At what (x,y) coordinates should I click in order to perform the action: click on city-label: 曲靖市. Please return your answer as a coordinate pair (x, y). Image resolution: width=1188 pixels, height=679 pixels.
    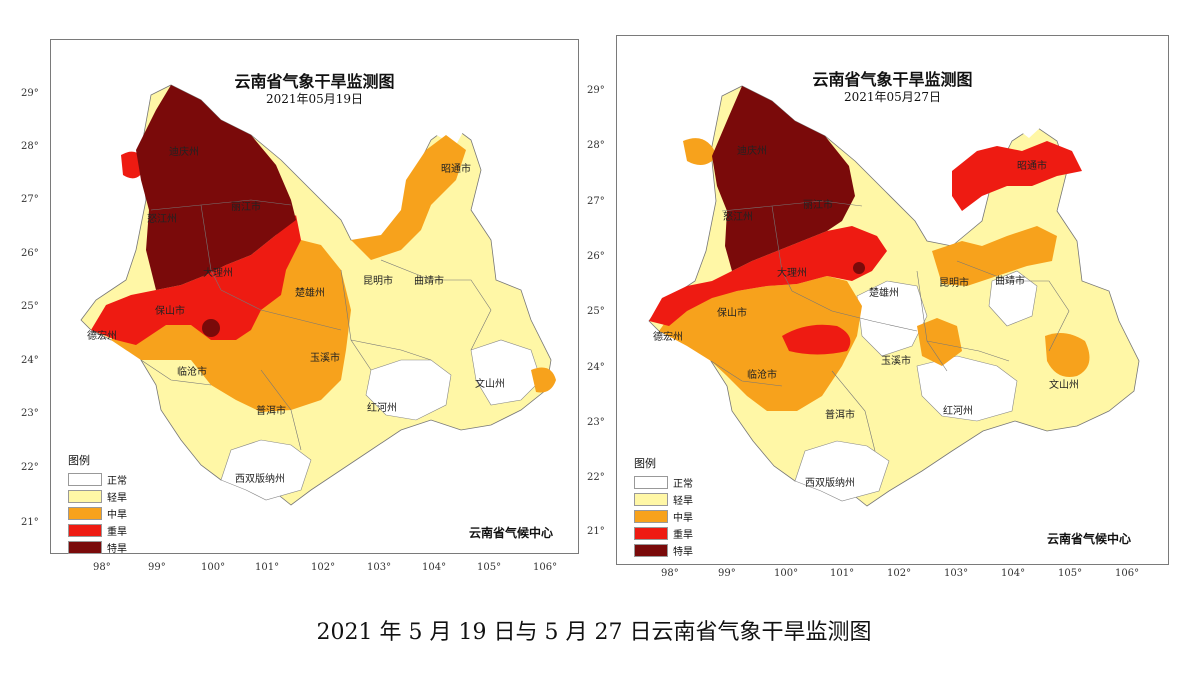
    Looking at the image, I should click on (1010, 281).